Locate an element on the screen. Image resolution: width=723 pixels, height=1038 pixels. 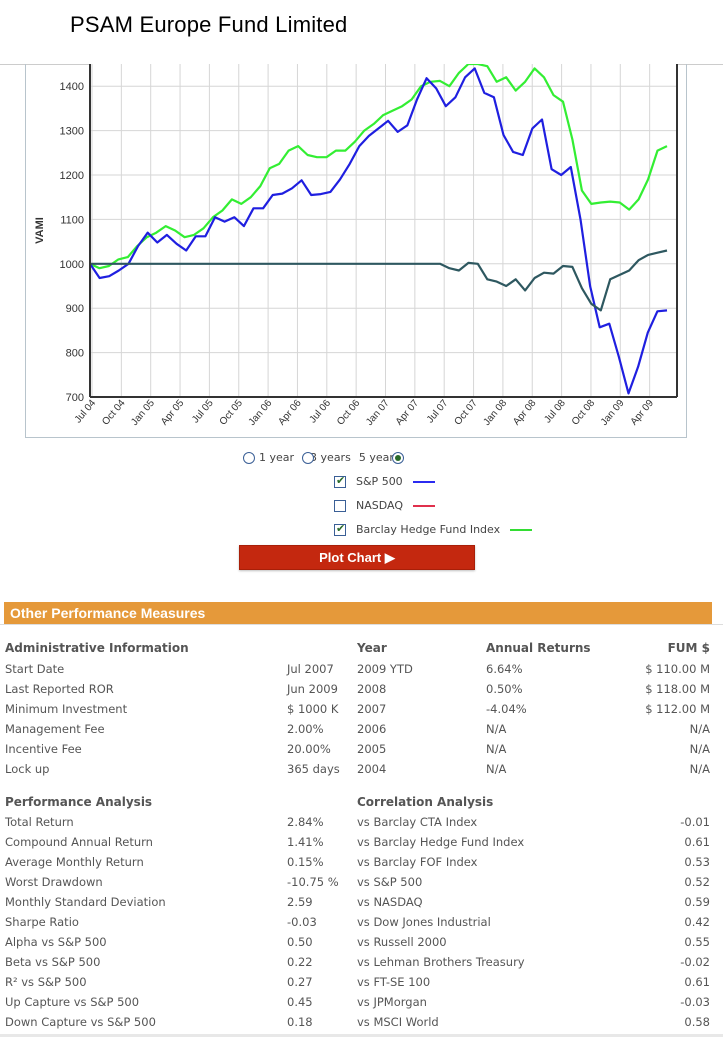
annual-year: 2008 is located at coordinates (372, 689).